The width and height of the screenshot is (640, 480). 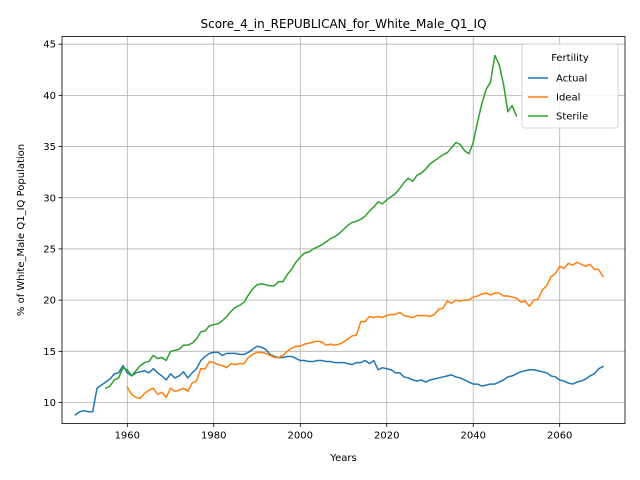 I want to click on y-tick-label: 20, so click(x=49, y=301).